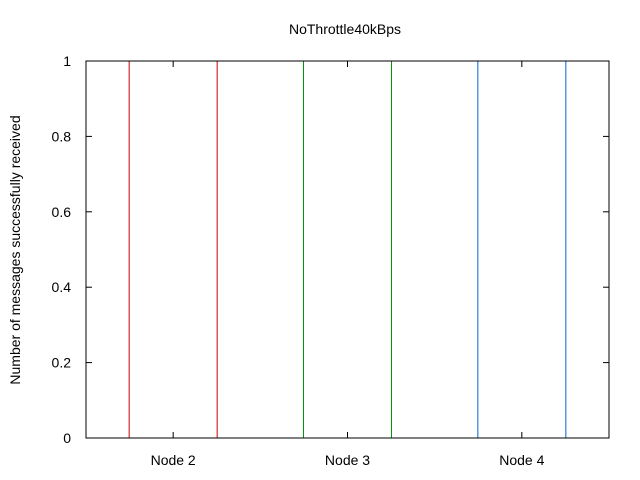 Image resolution: width=640 pixels, height=480 pixels. Describe the element at coordinates (15, 249) in the screenshot. I see `y-axis-label: Number of messages successfully received` at that location.